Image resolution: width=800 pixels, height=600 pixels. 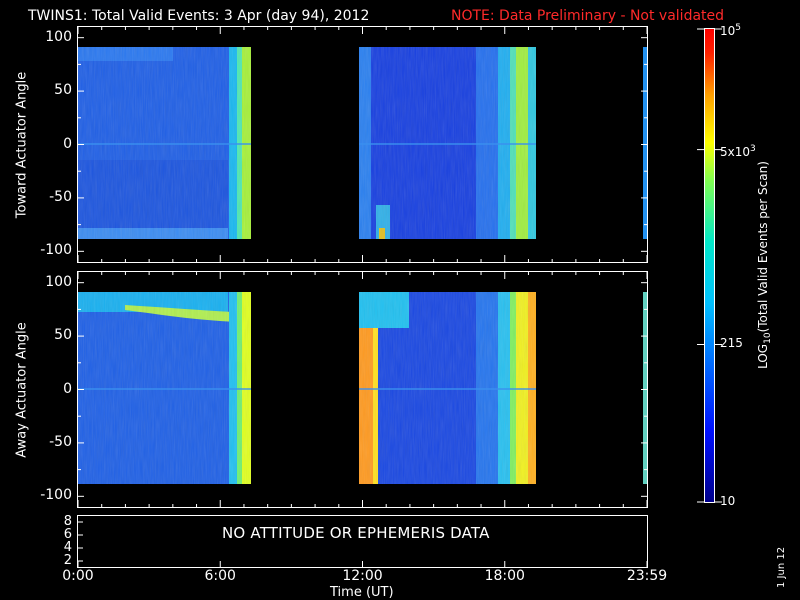 What do you see at coordinates (731, 30) in the screenshot?
I see `colorbar-tick-label-3: 105` at bounding box center [731, 30].